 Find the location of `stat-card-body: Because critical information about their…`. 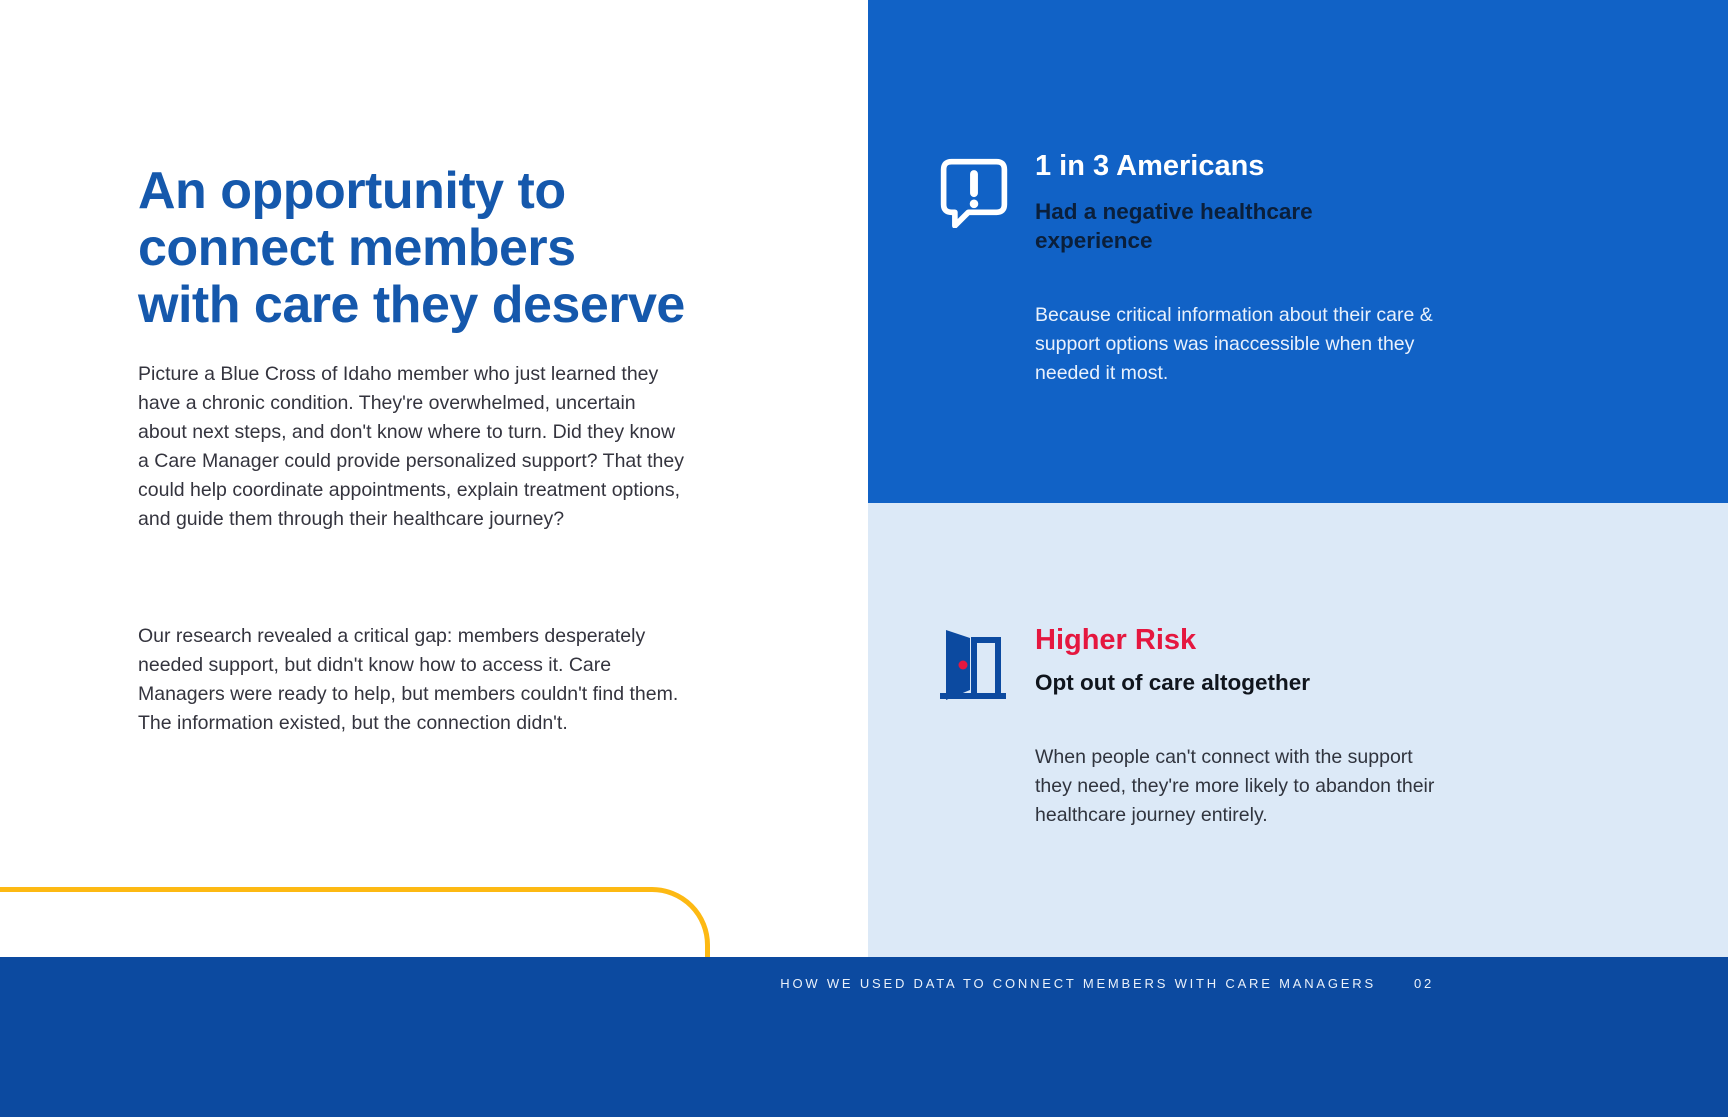

stat-card-body: Because critical information about their… is located at coordinates (1234, 343).